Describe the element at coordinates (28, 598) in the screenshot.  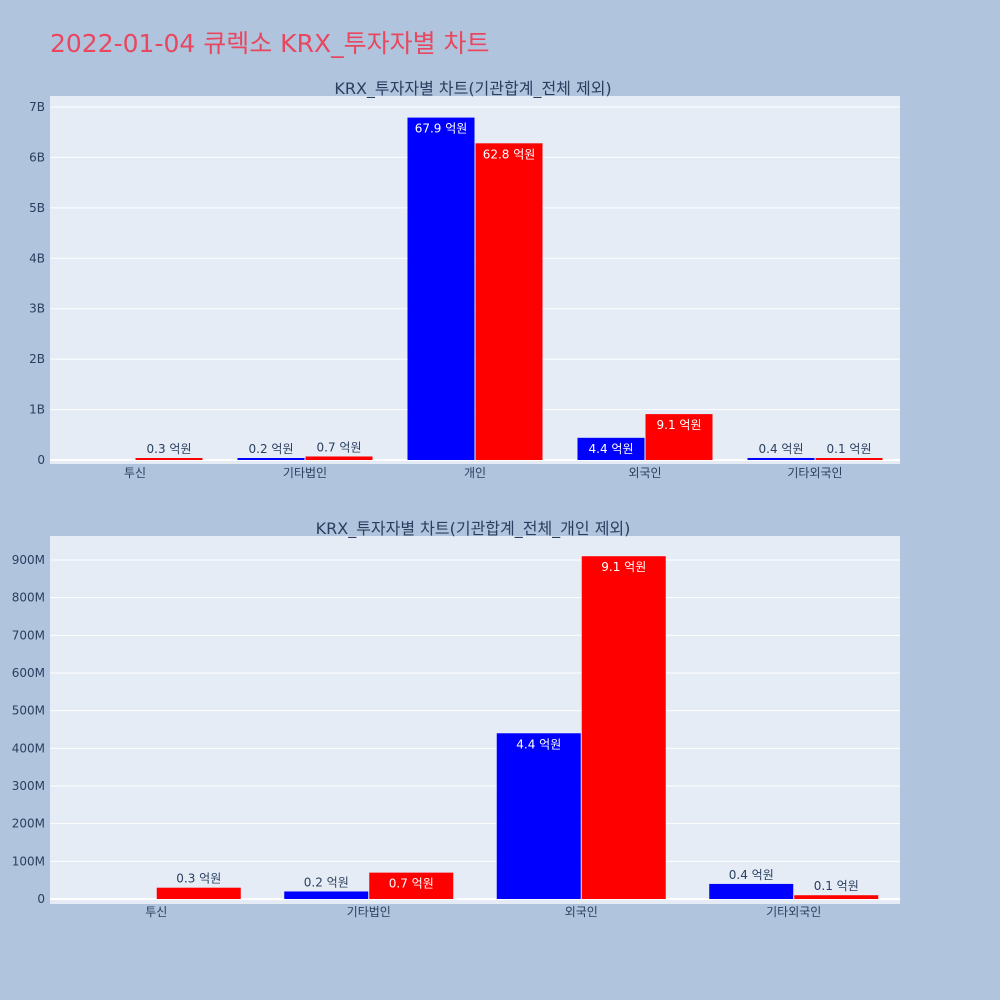
I see `y-tick-label: 800M` at that location.